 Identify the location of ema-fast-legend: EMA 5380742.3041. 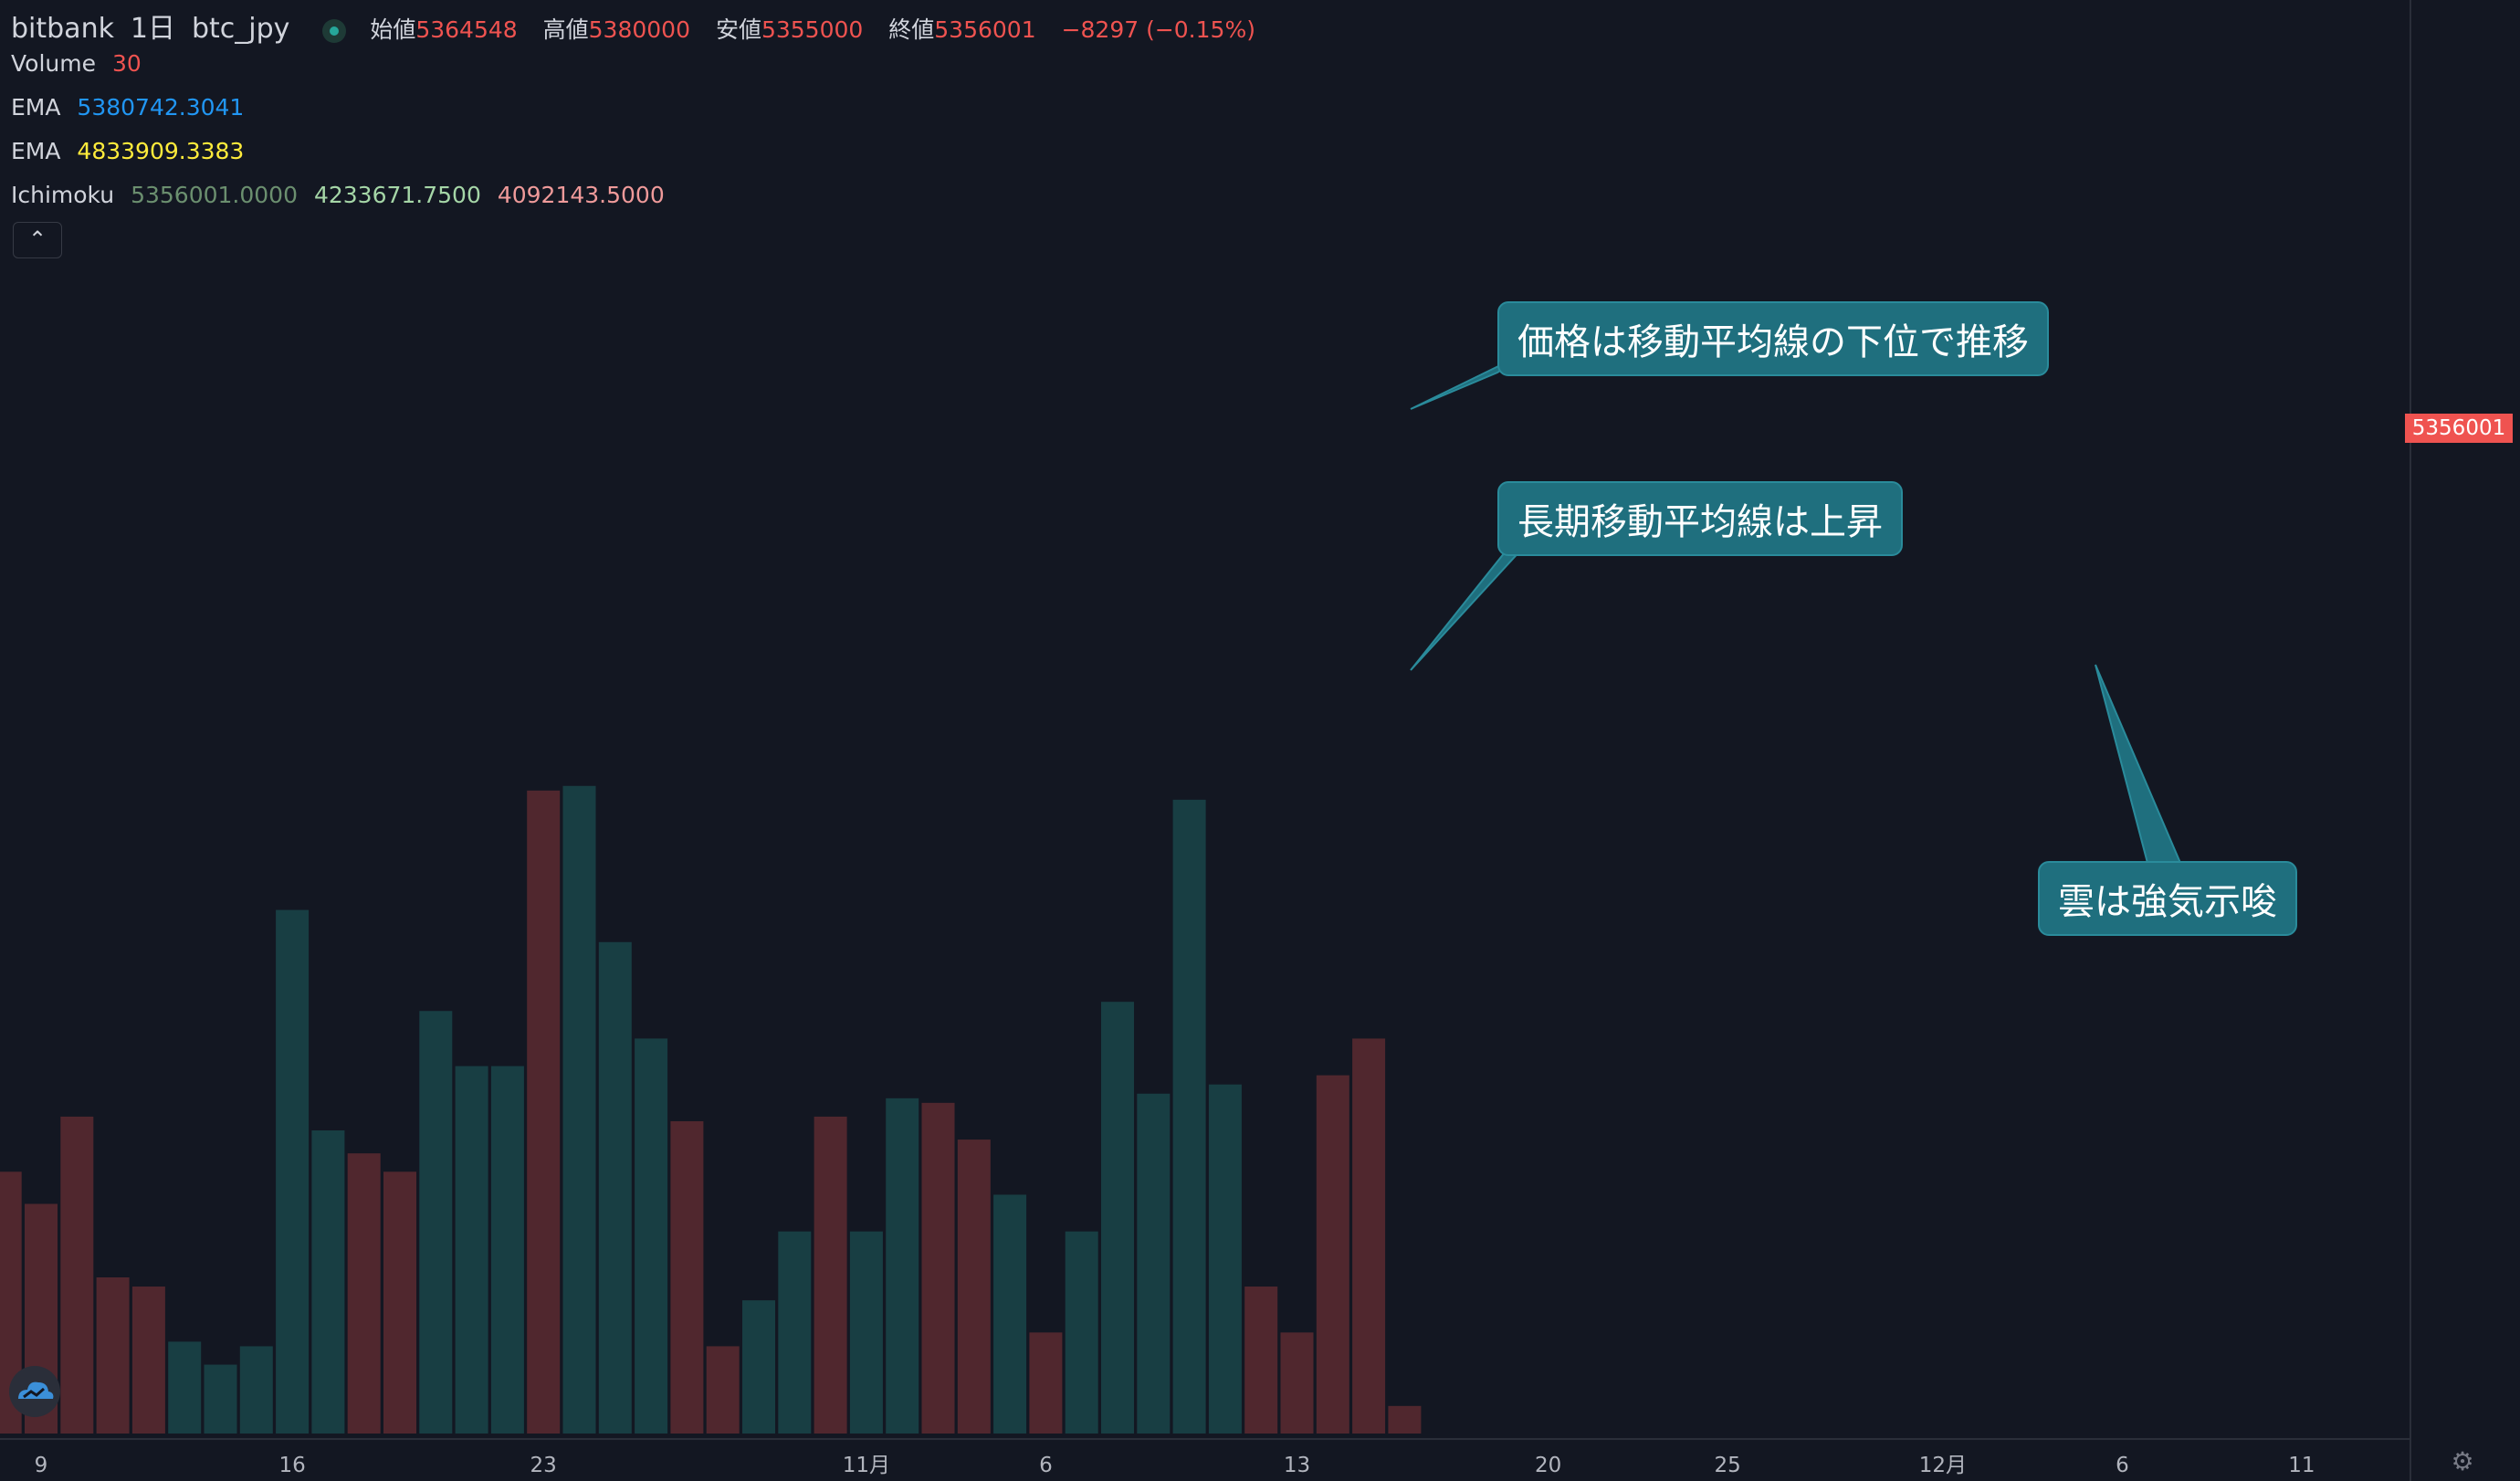
(132, 107).